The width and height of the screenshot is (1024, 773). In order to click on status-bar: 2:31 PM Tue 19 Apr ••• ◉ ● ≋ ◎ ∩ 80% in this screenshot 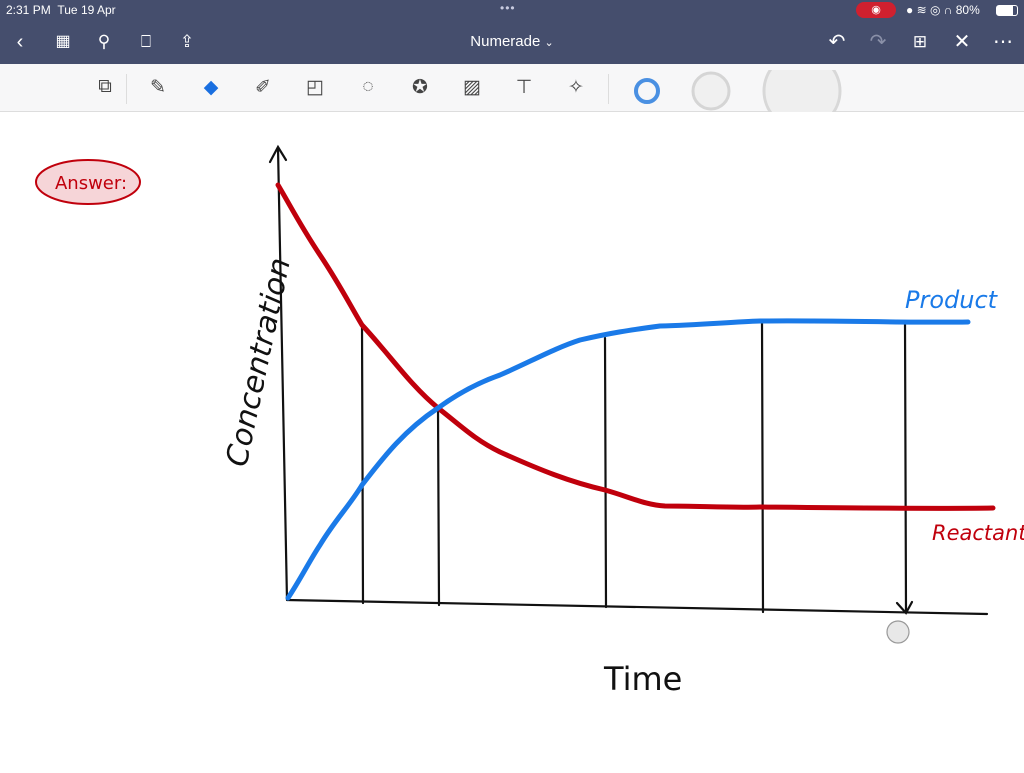, I will do `click(512, 11)`.